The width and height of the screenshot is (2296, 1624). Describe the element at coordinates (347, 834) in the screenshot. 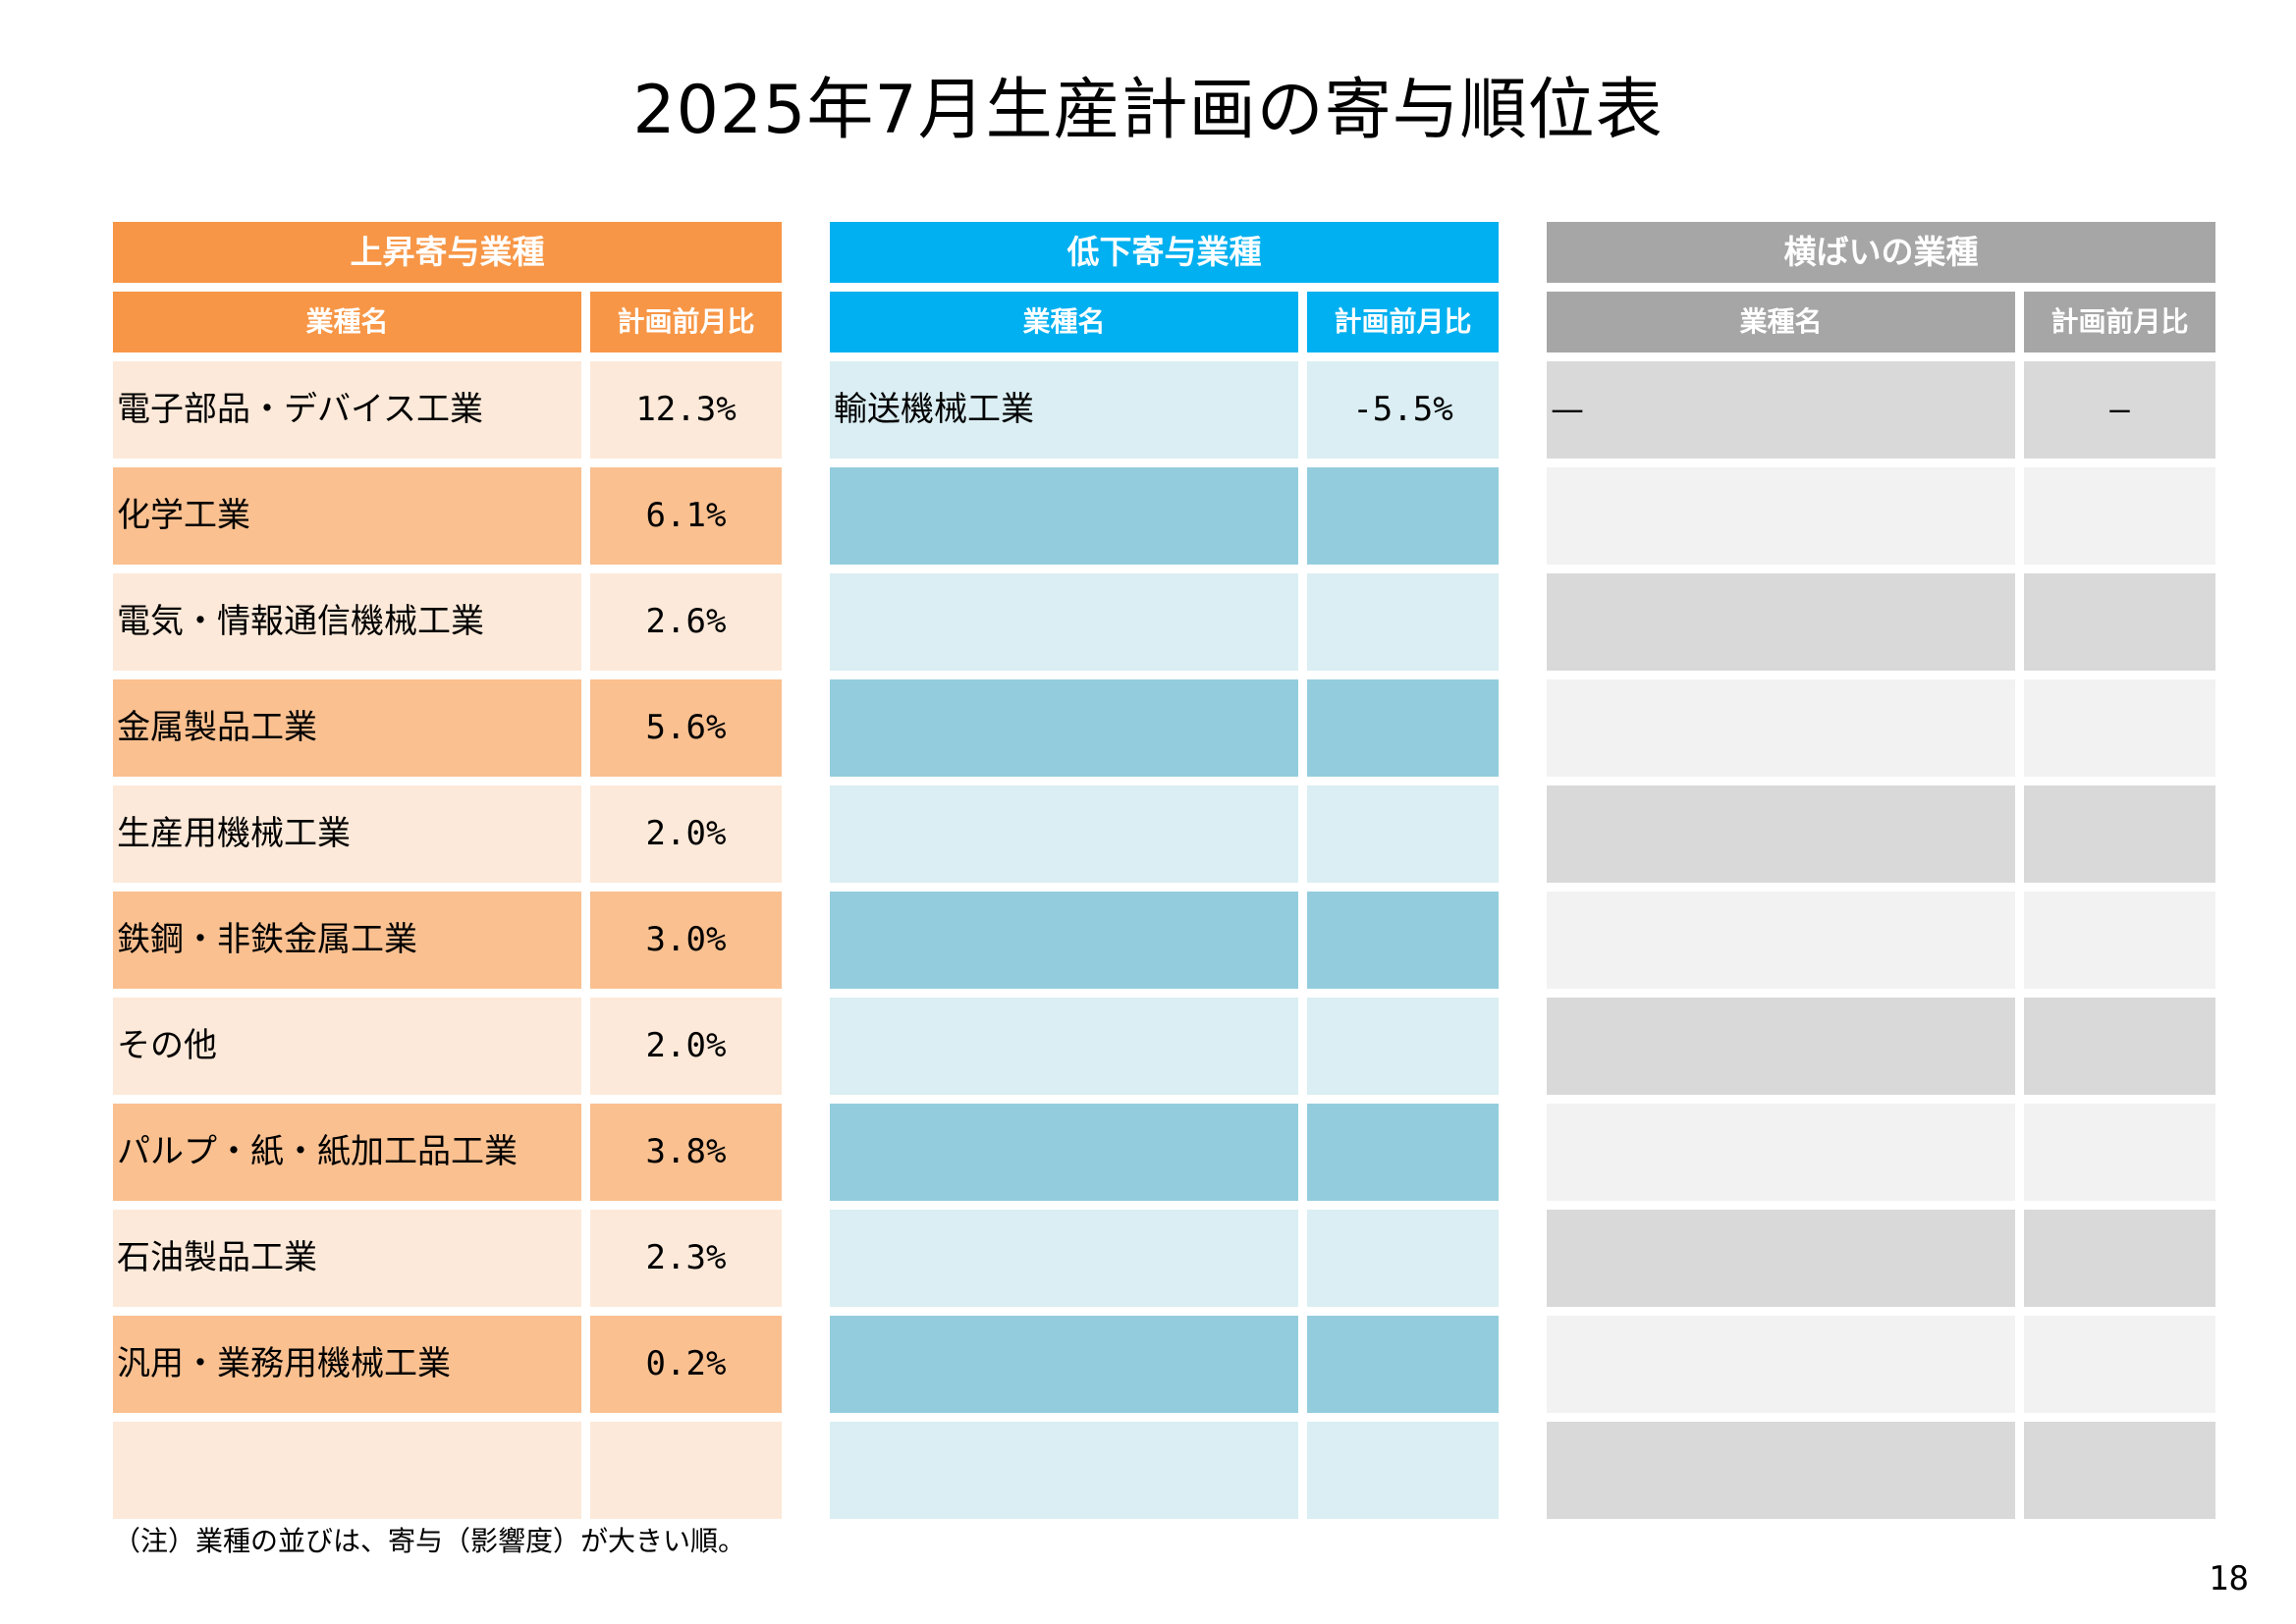

I see `industry-name-cell: 生産用機械工業` at that location.